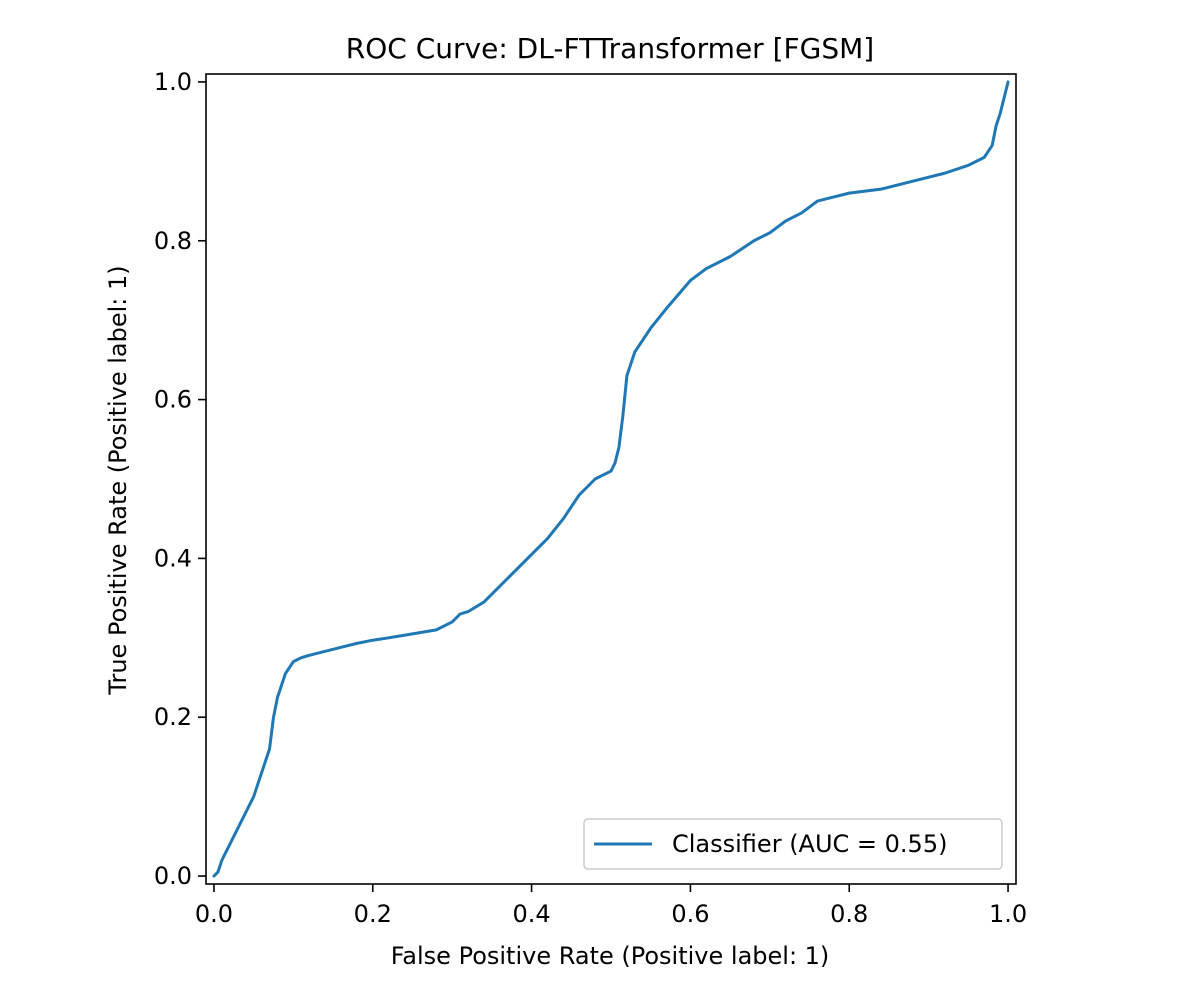 The height and width of the screenshot is (1000, 1200). What do you see at coordinates (610, 48) in the screenshot?
I see `chart-title: ROC Curve: DL-FTTransformer [FGSM]` at bounding box center [610, 48].